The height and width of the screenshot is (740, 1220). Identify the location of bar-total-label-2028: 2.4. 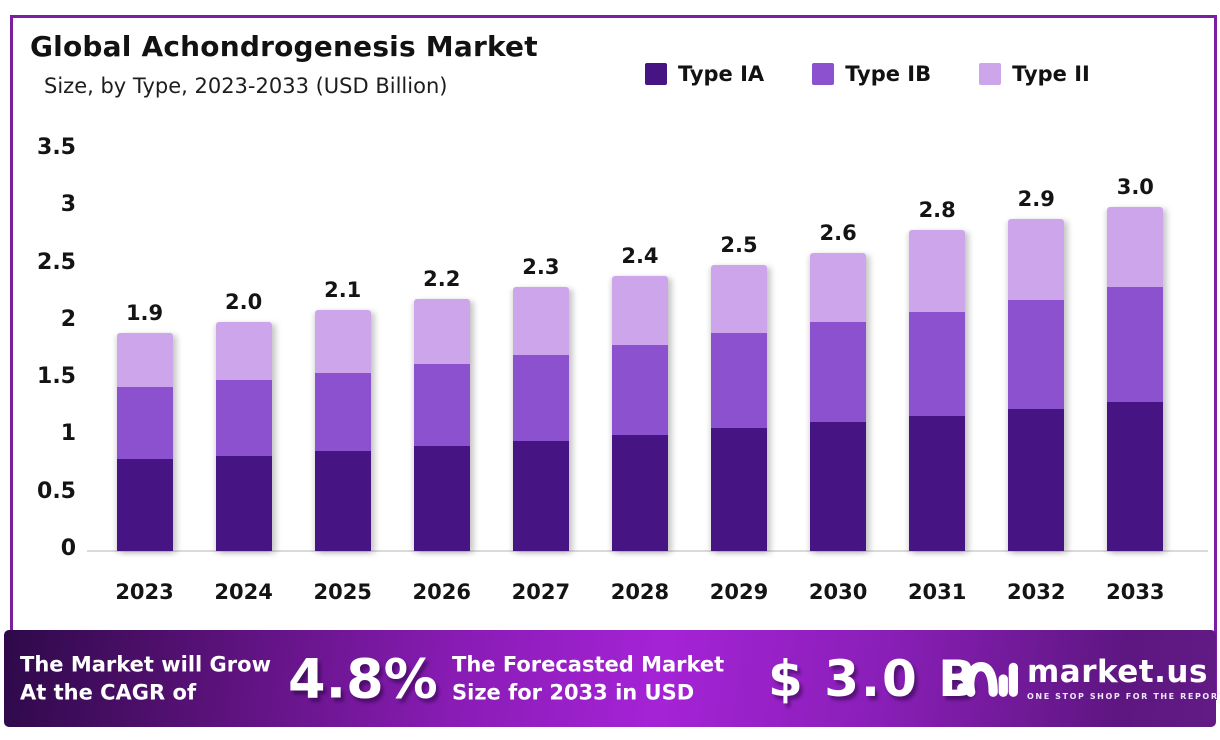
(640, 255).